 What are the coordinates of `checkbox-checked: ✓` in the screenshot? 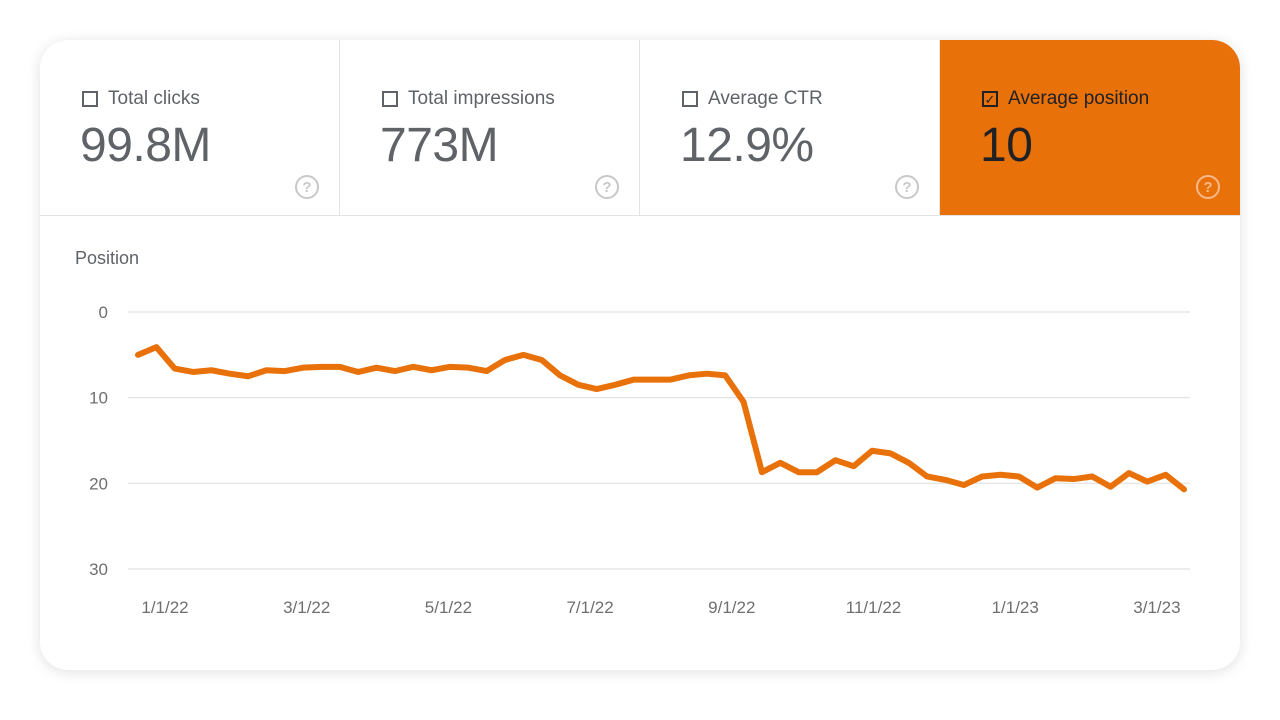 It's located at (990, 99).